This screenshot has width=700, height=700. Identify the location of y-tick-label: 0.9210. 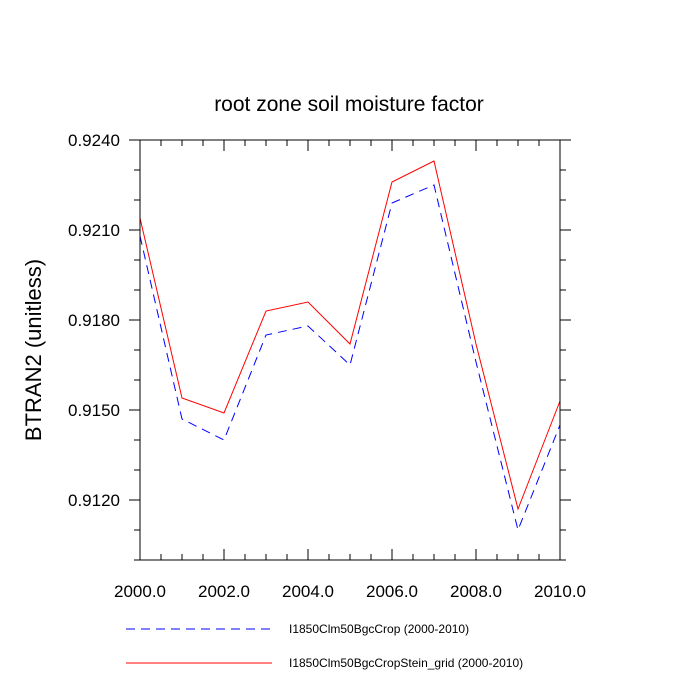
(94, 230).